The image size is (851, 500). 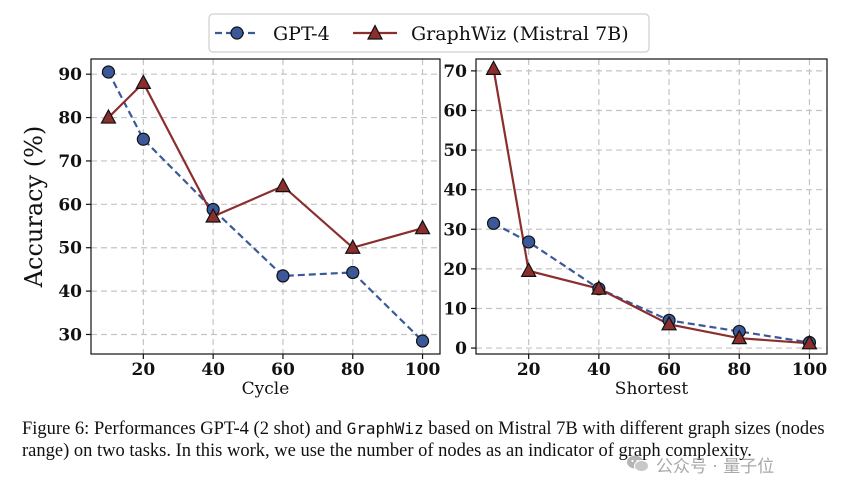 I want to click on cycle-ytick-label: 90, so click(x=70, y=75).